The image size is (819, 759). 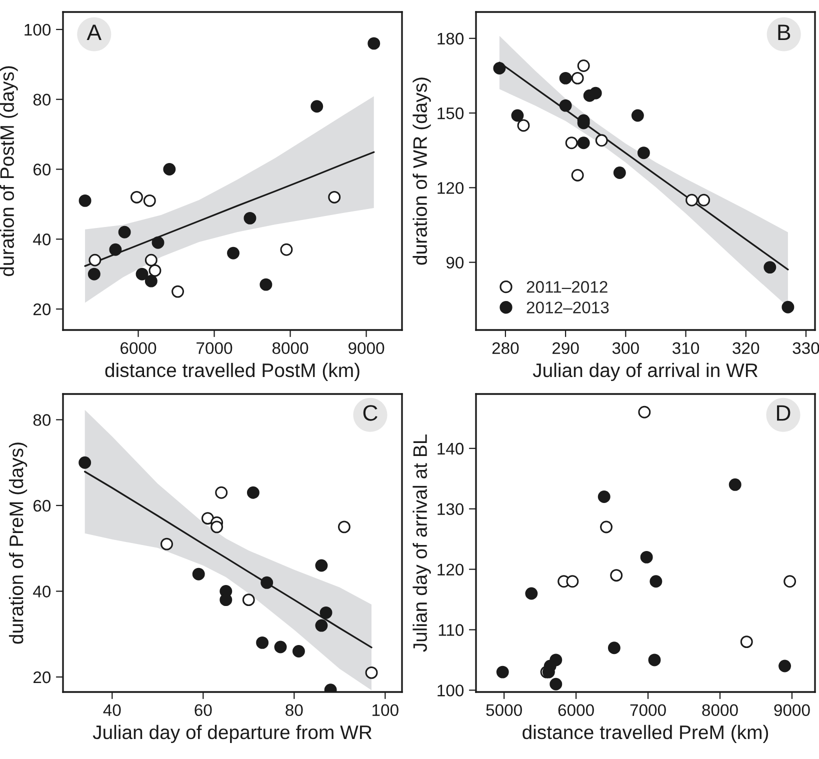 I want to click on y-tick-label: 150, so click(x=451, y=113).